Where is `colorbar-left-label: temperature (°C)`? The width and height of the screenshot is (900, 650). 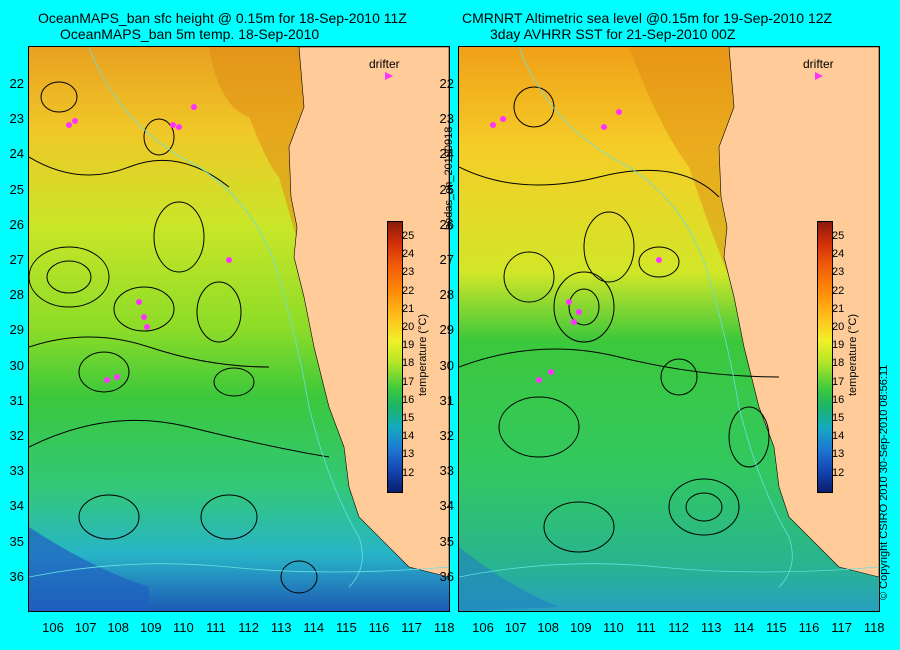
colorbar-left-label: temperature (°C) is located at coordinates (423, 354).